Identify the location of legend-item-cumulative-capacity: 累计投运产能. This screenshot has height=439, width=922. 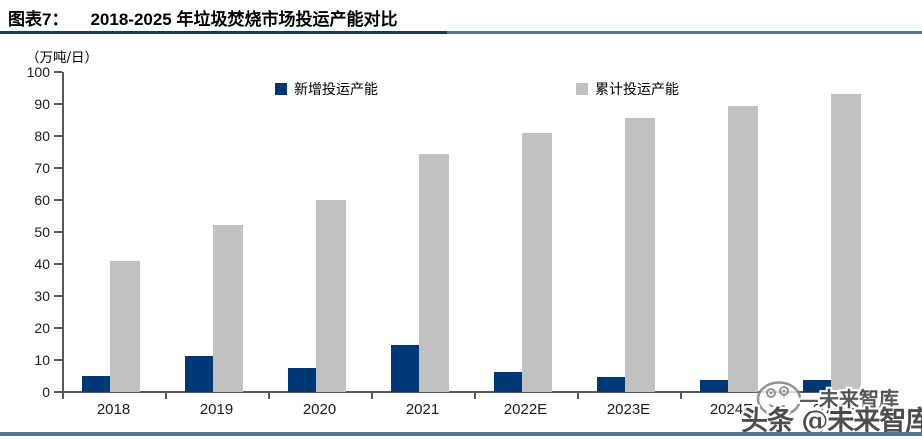
(627, 89).